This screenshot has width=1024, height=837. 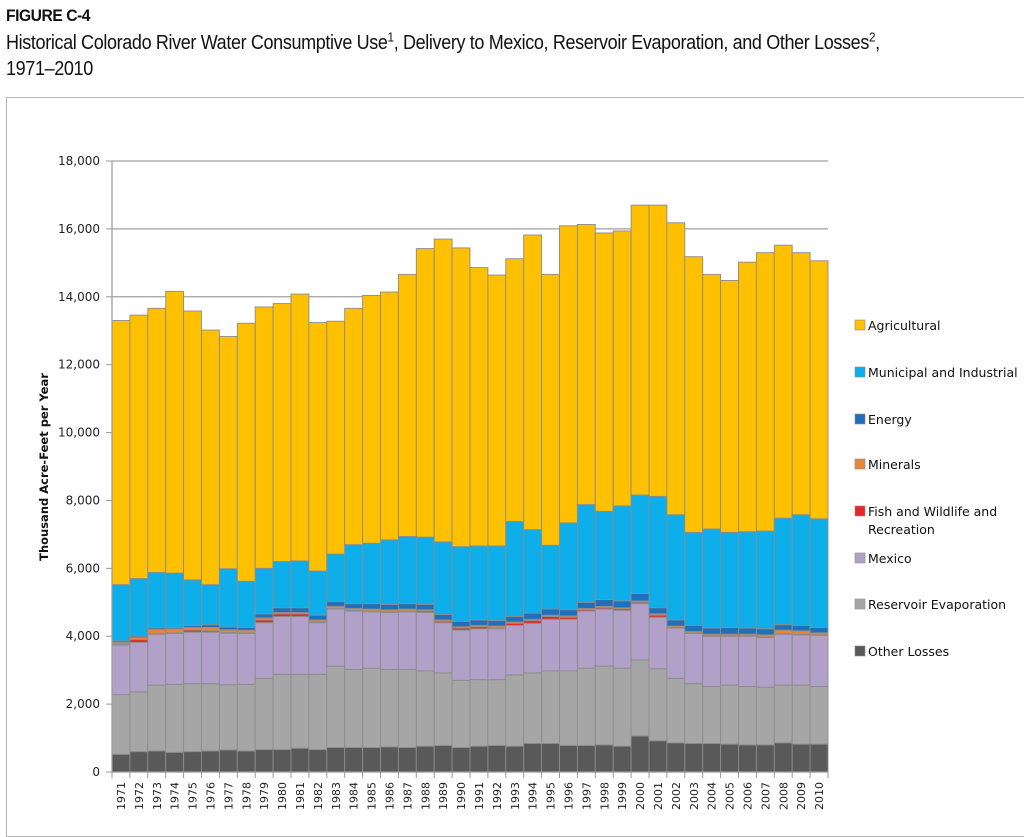 I want to click on bar-1974, so click(x=175, y=531).